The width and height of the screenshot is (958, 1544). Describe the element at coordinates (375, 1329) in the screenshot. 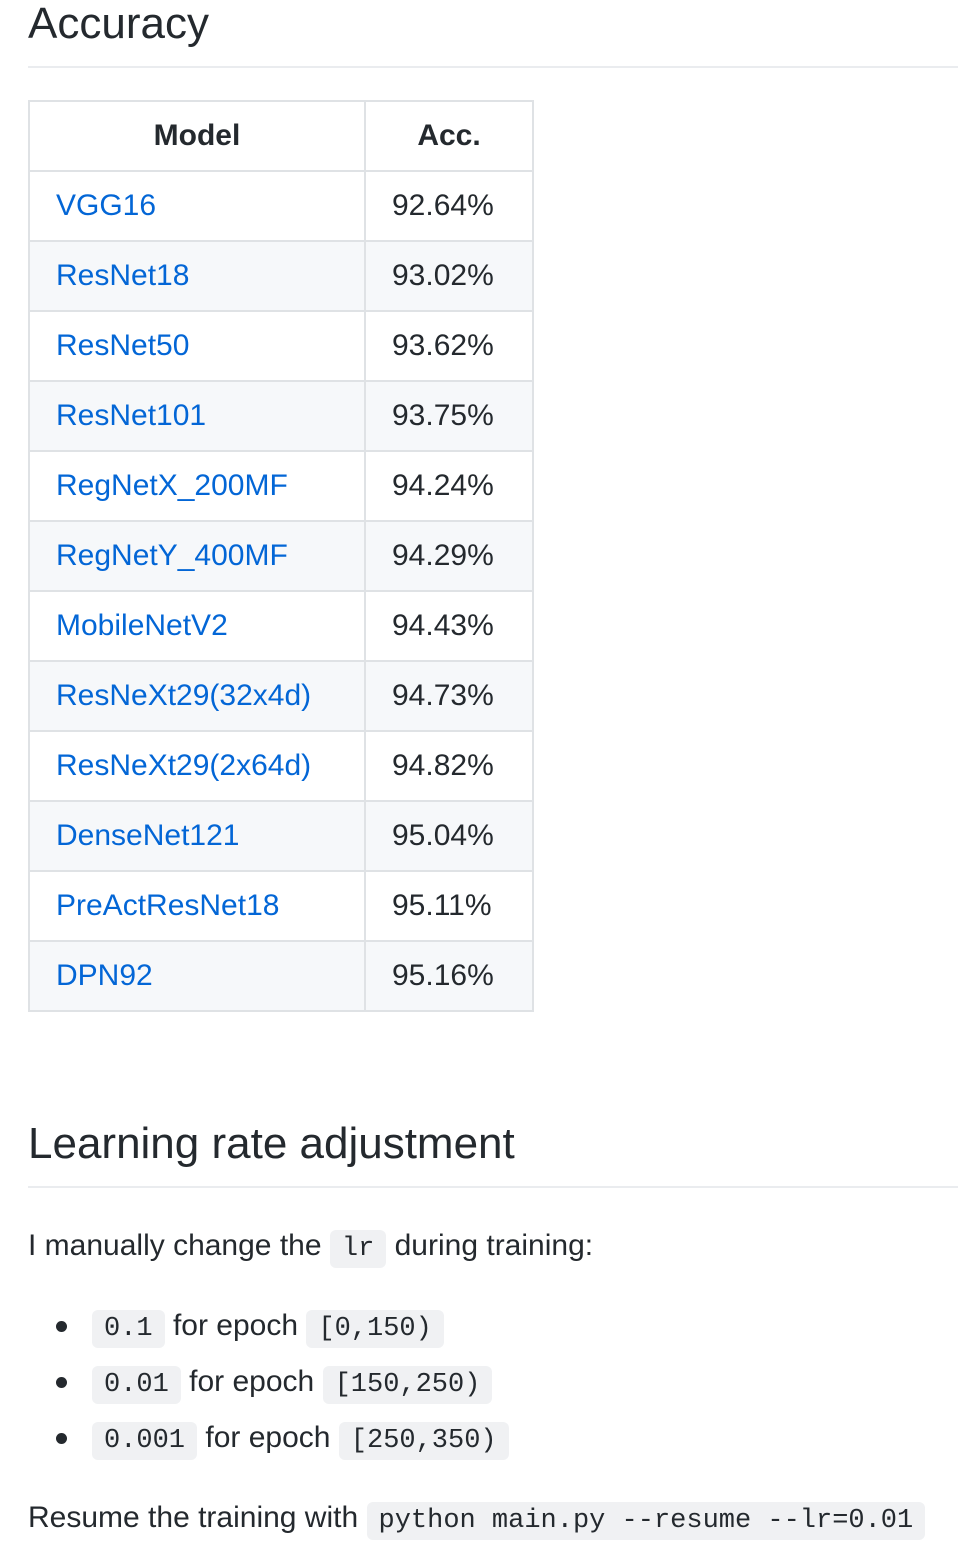

I see `inline-code-epoch-range: [0,150)` at that location.